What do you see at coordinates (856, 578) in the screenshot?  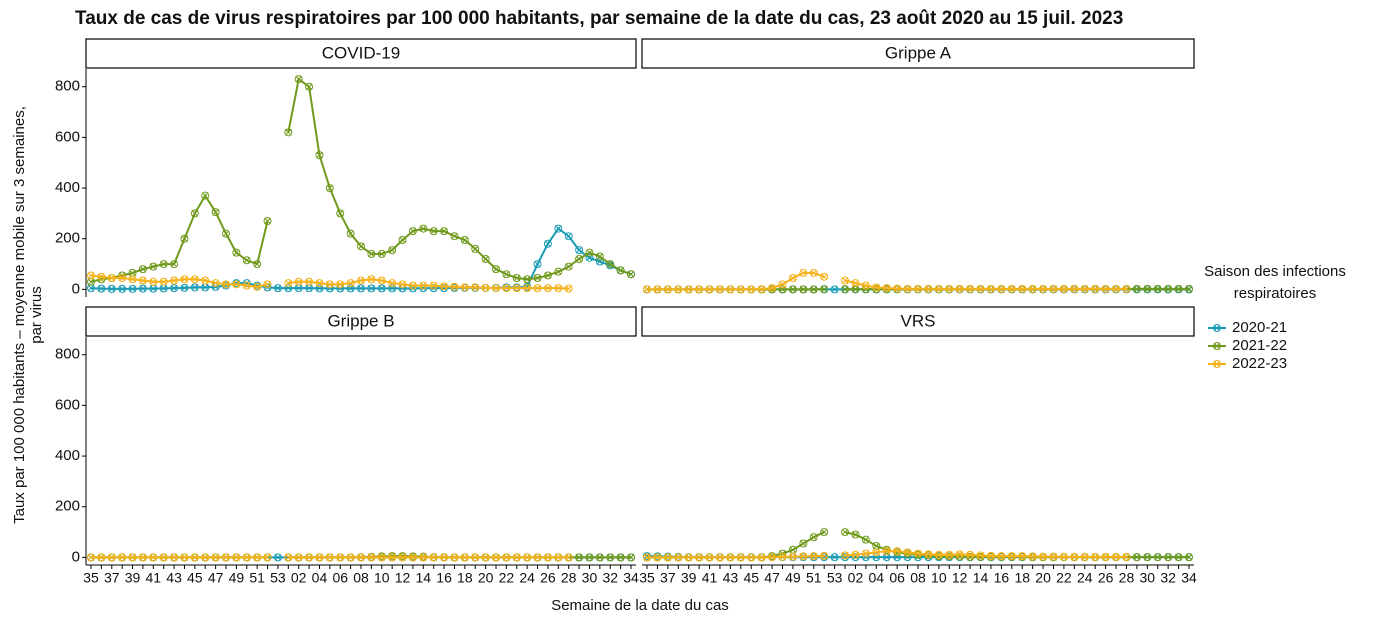 I see `x-tick-label: 02` at bounding box center [856, 578].